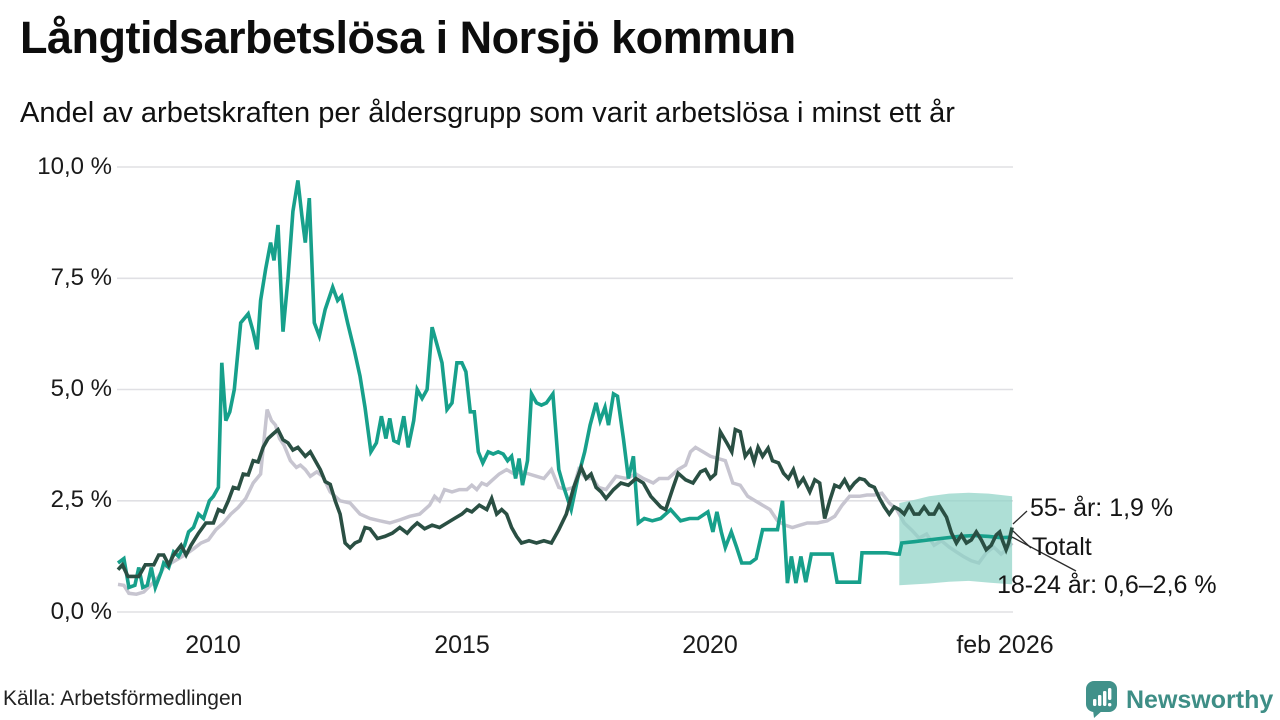  What do you see at coordinates (710, 645) in the screenshot?
I see `x-tick-label: 2020` at bounding box center [710, 645].